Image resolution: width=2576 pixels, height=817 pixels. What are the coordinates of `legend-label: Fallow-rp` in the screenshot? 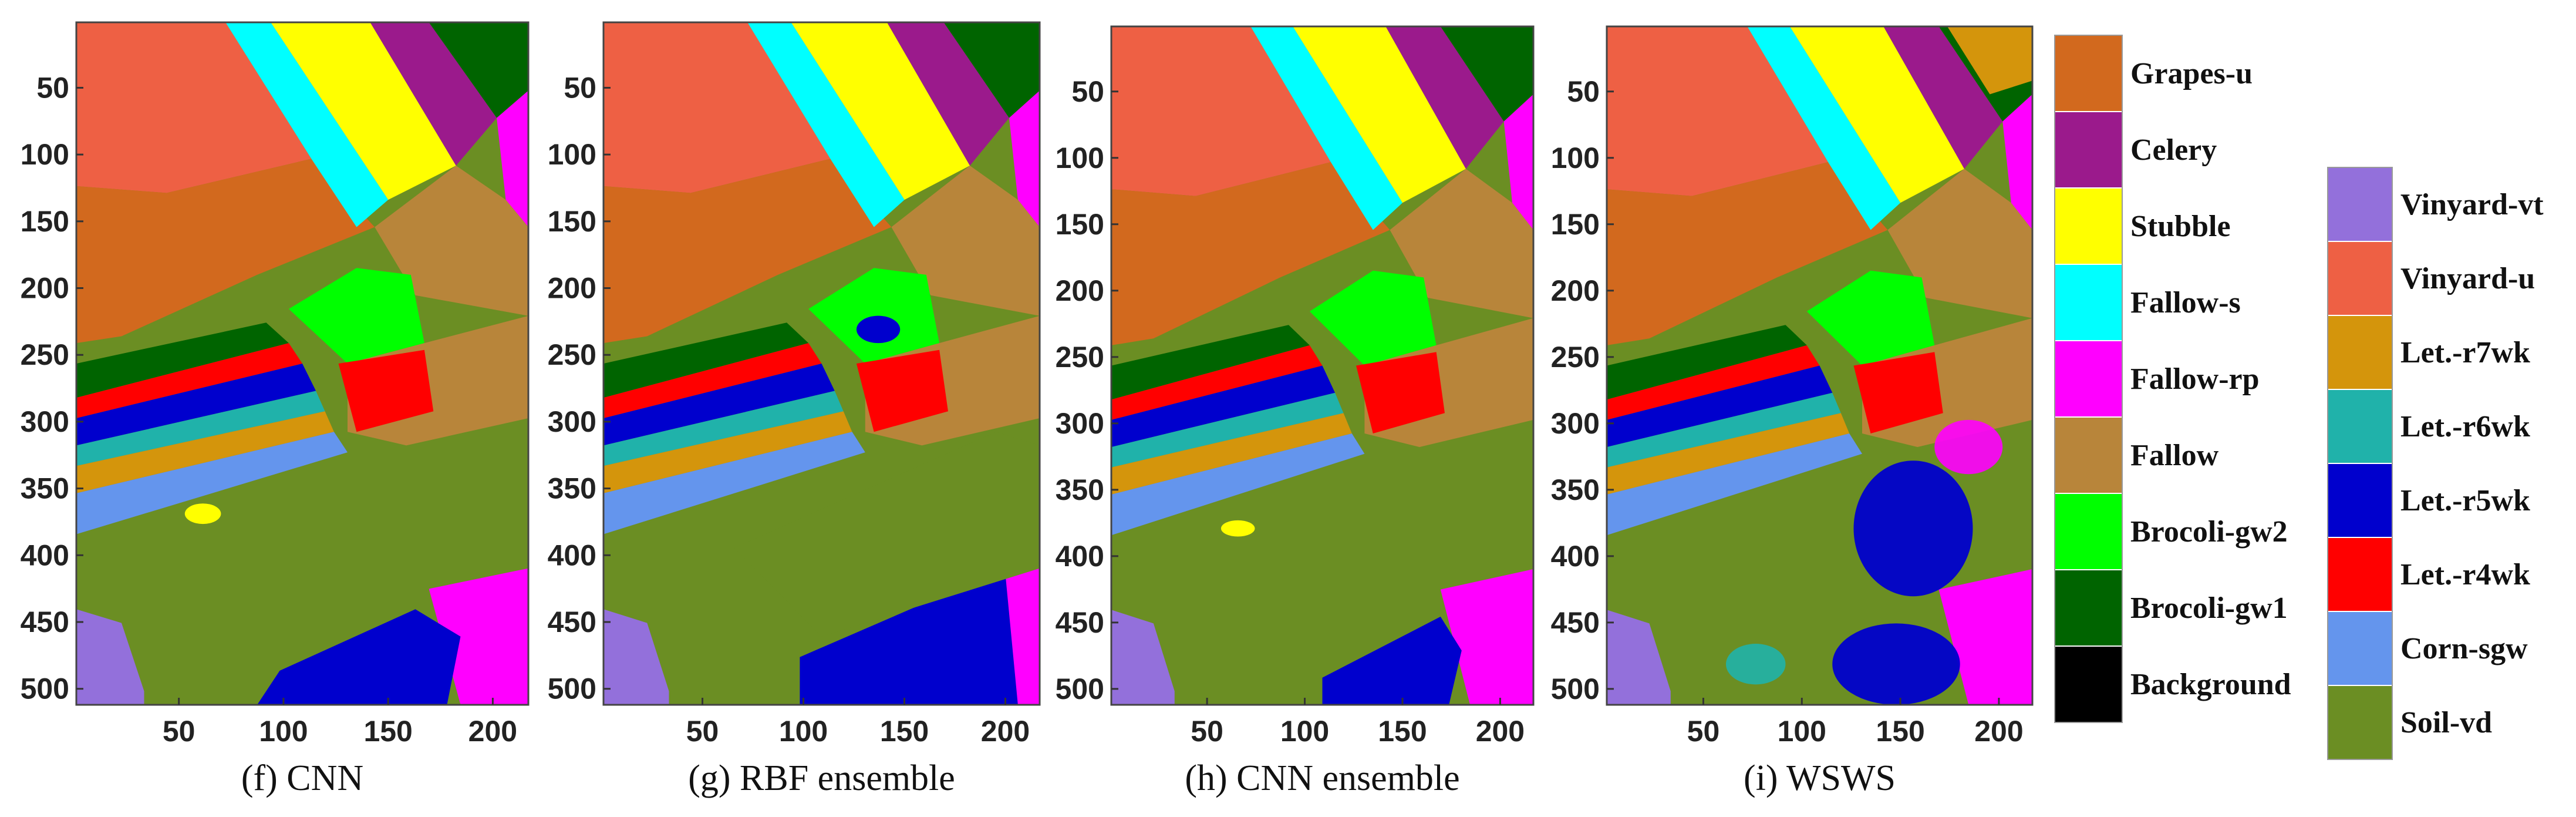 It's located at (2195, 379).